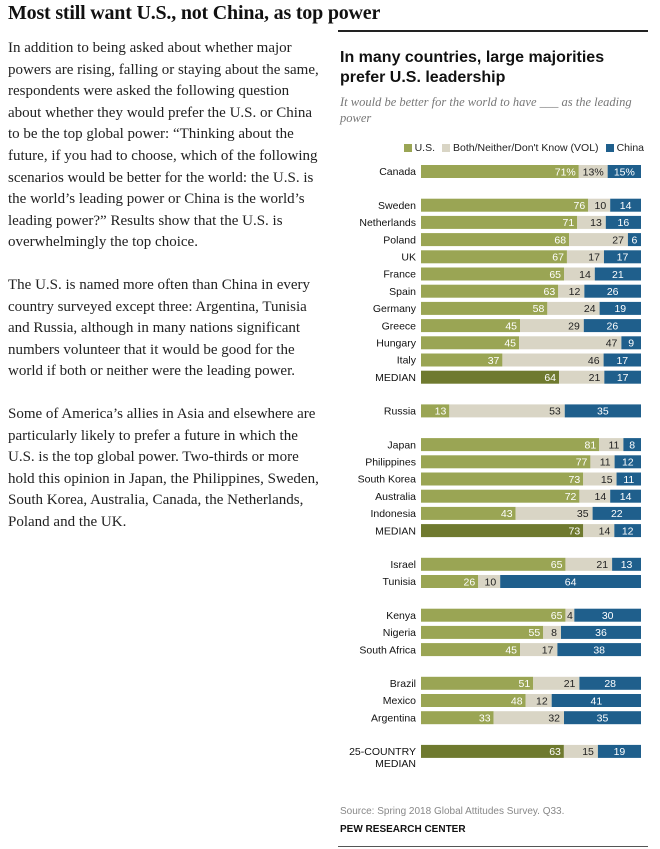 The height and width of the screenshot is (849, 660). What do you see at coordinates (399, 633) in the screenshot?
I see `bar-label: Nigeria` at bounding box center [399, 633].